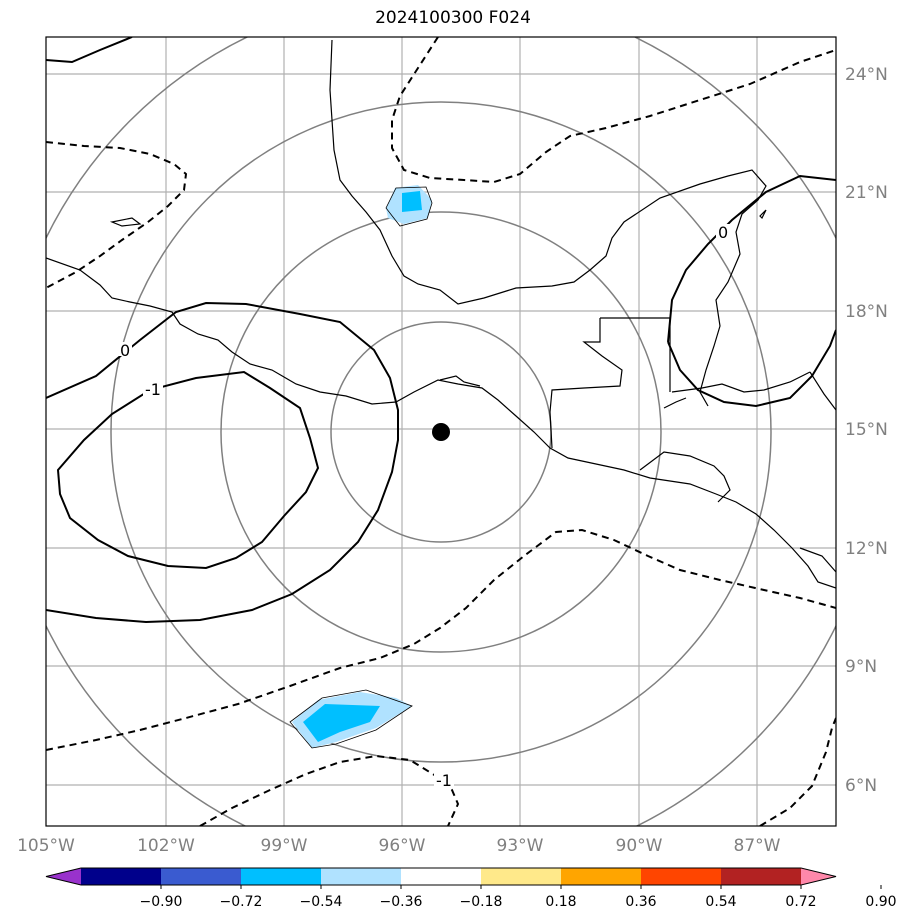 This screenshot has height=924, width=906. What do you see at coordinates (321, 902) in the screenshot?
I see `colorbar-tick-label: −0.54` at bounding box center [321, 902].